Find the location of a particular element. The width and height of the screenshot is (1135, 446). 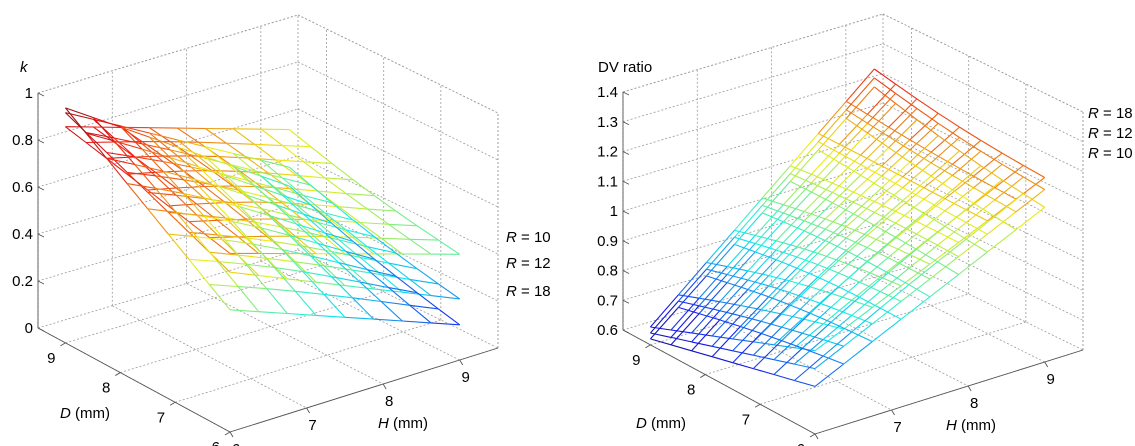

z-tick-label: 0.7 is located at coordinates (607, 300).